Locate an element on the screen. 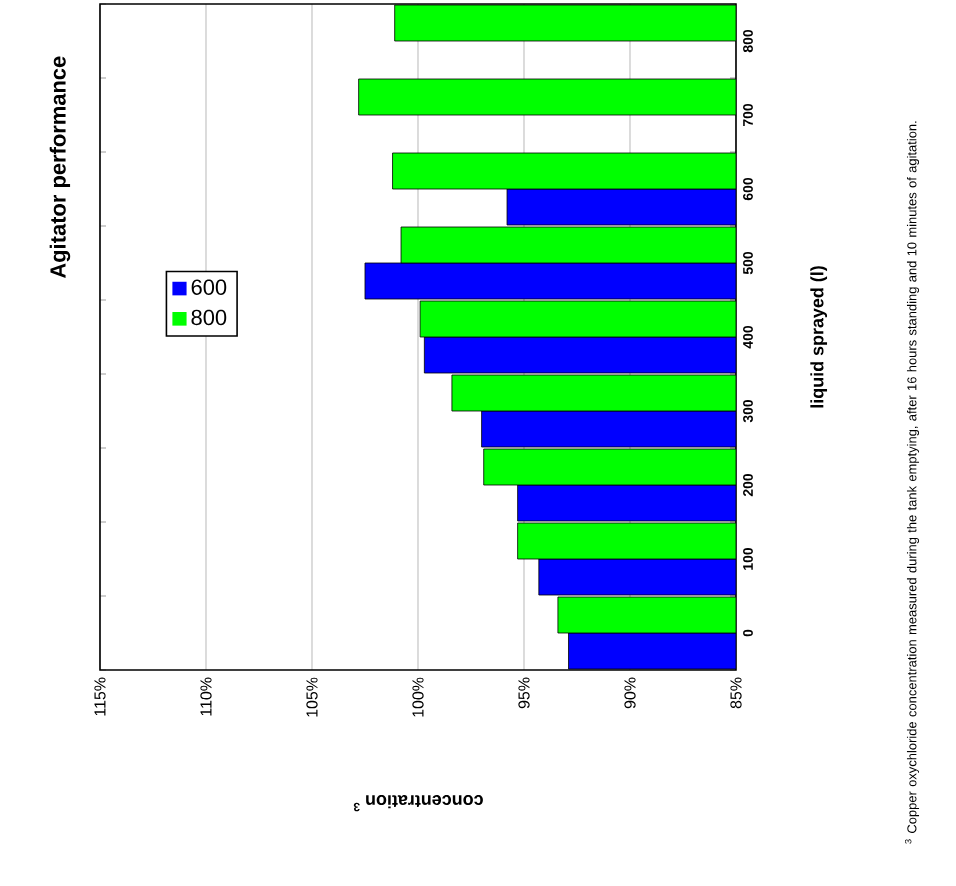  y-axis-title: liquid sprayed (l) is located at coordinates (819, 337).